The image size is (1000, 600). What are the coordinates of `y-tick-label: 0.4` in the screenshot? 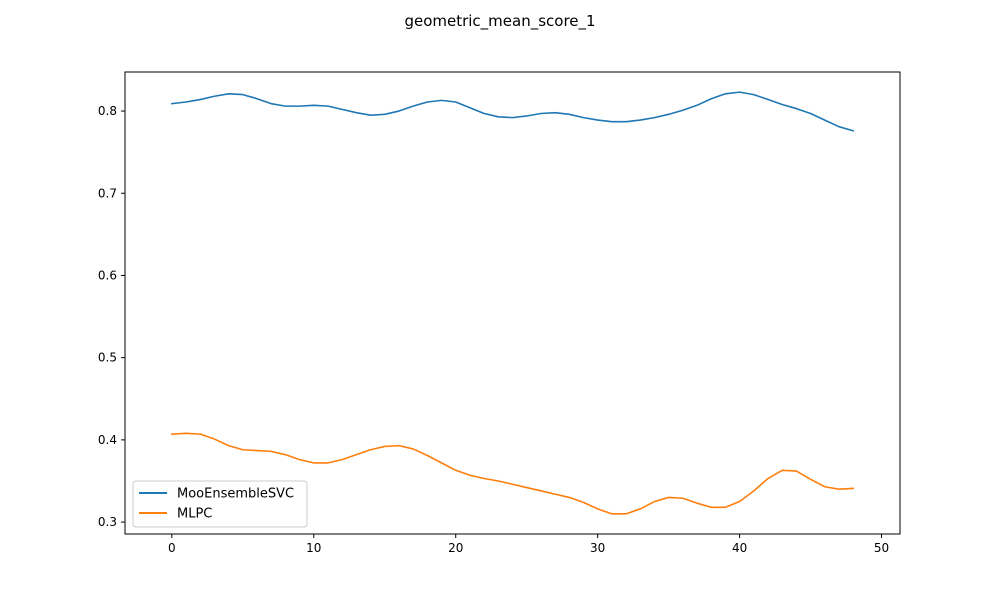 It's located at (107, 440).